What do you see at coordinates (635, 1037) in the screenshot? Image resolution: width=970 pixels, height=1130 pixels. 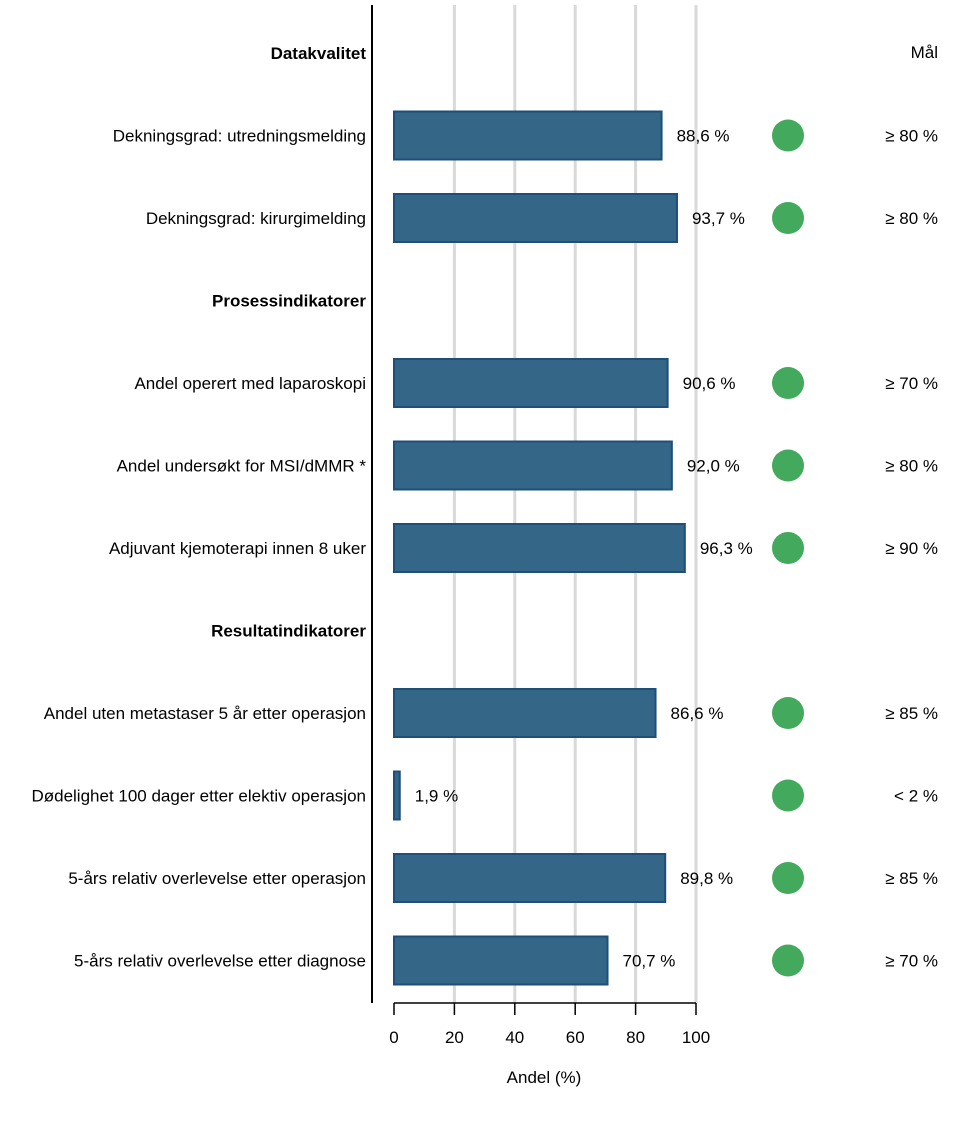 I see `x-tick-label: 80` at bounding box center [635, 1037].